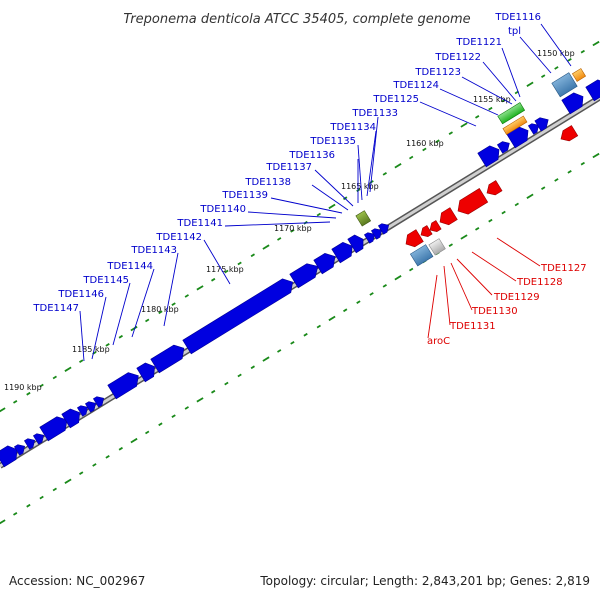 The width and height of the screenshot is (600, 600). What do you see at coordinates (515, 125) in the screenshot?
I see `gene-box-orange` at bounding box center [515, 125].